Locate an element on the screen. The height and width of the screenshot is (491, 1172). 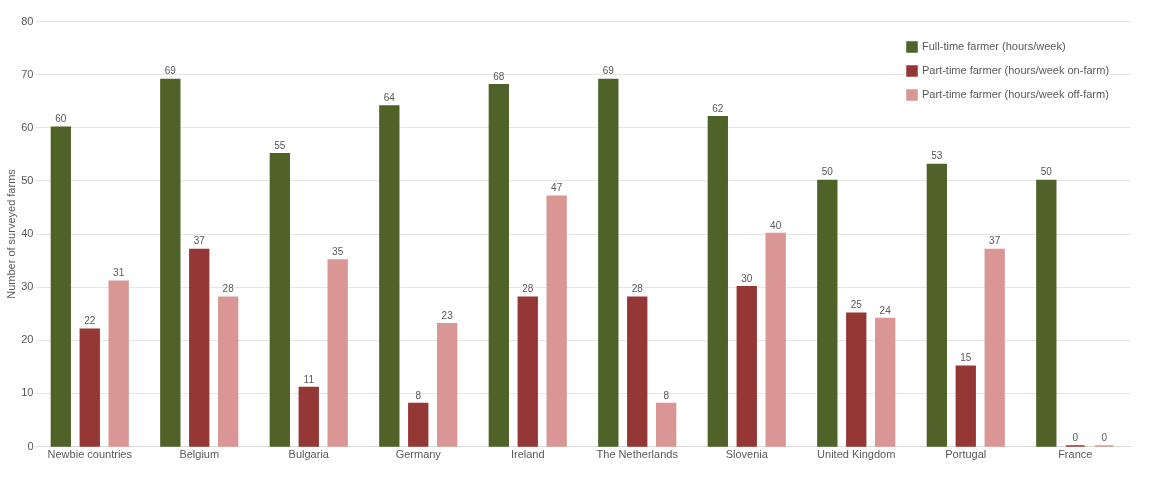
x-tick-label: Portugal is located at coordinates (966, 453).